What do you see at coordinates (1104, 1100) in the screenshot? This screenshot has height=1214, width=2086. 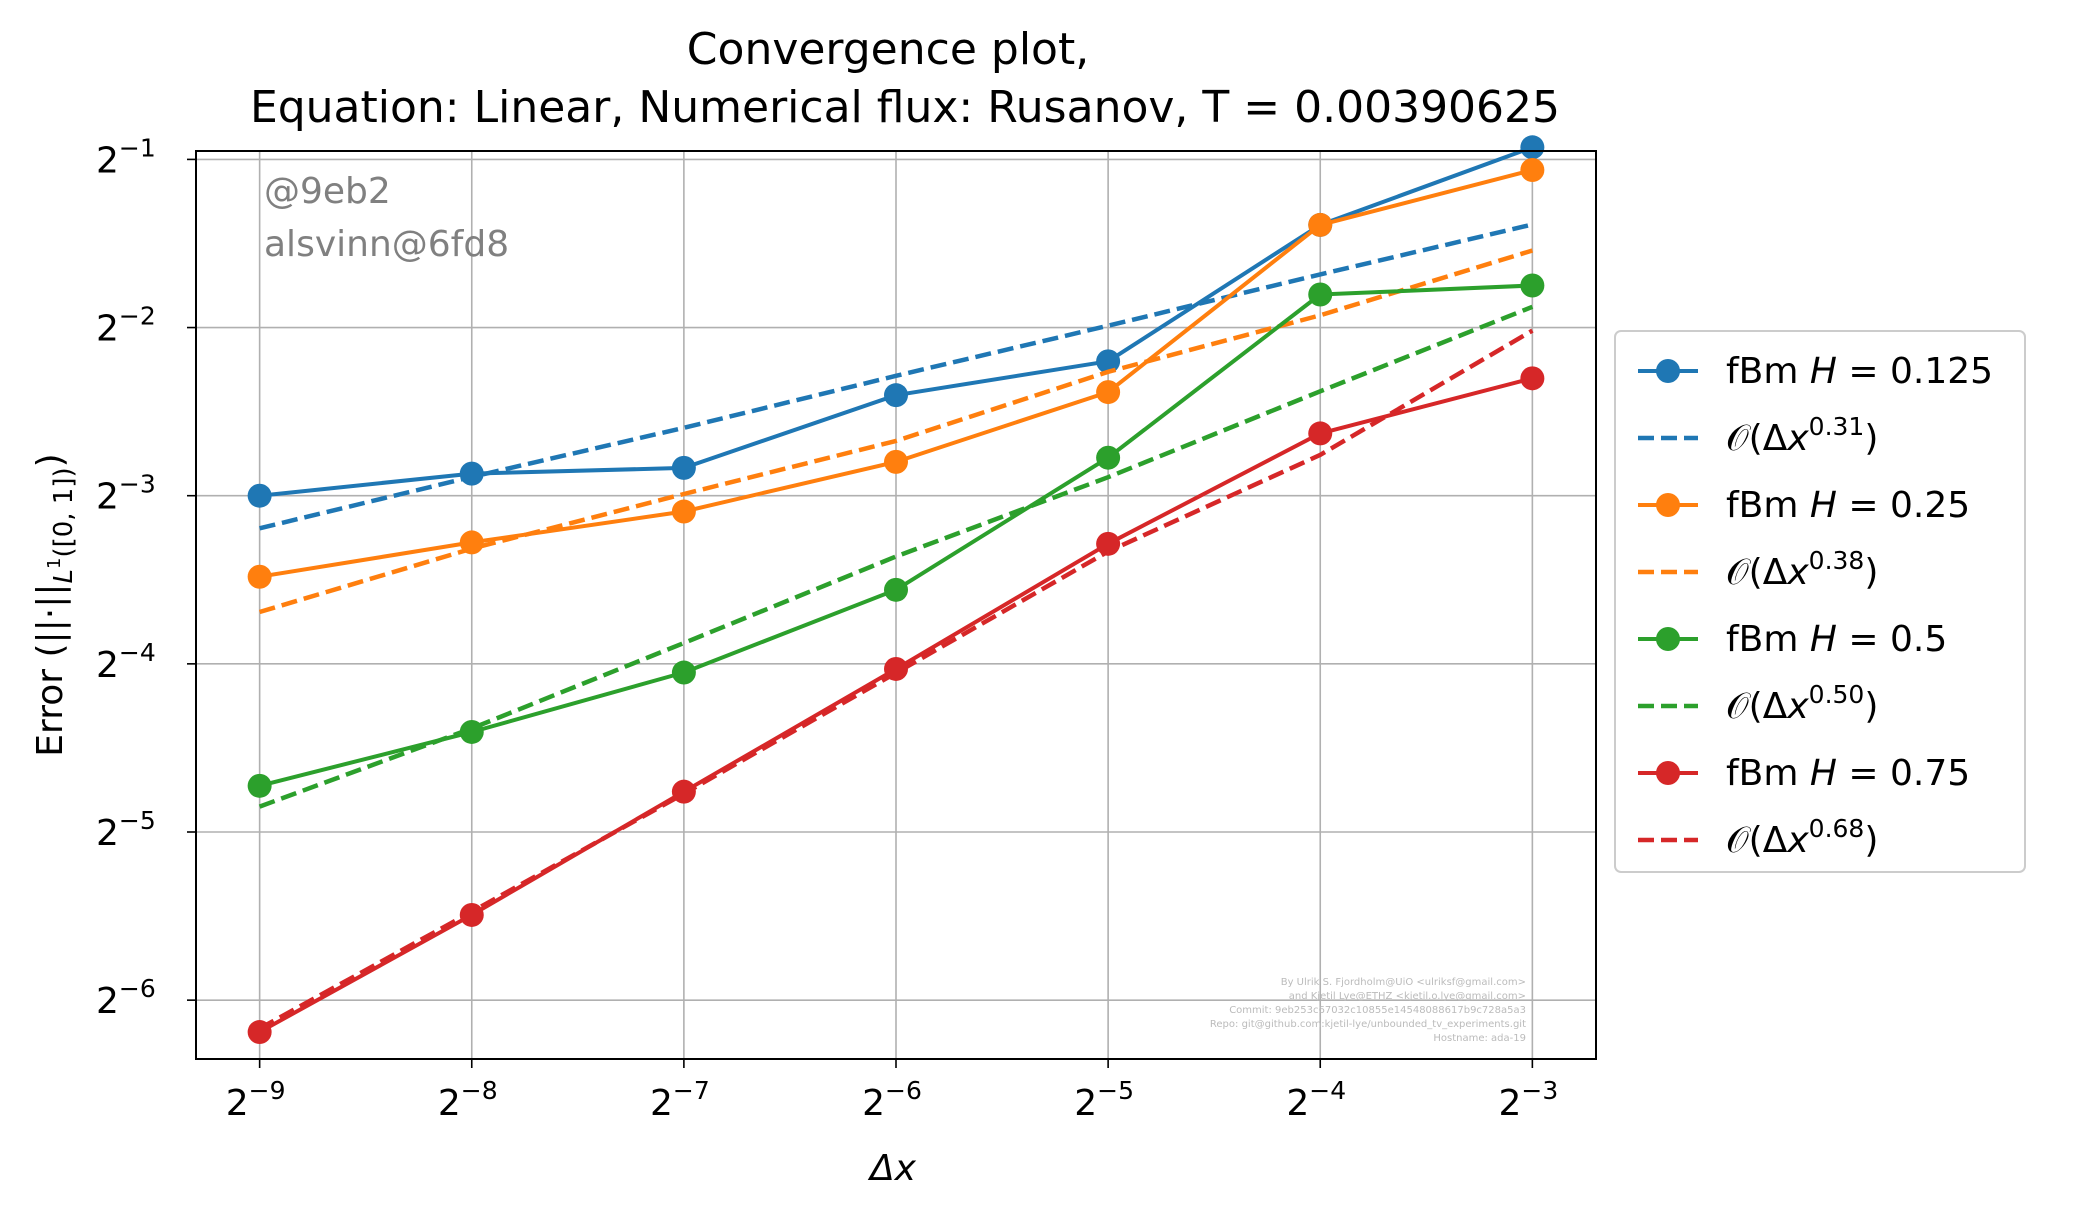 I see `x-tick-label: 2−5` at bounding box center [1104, 1100].